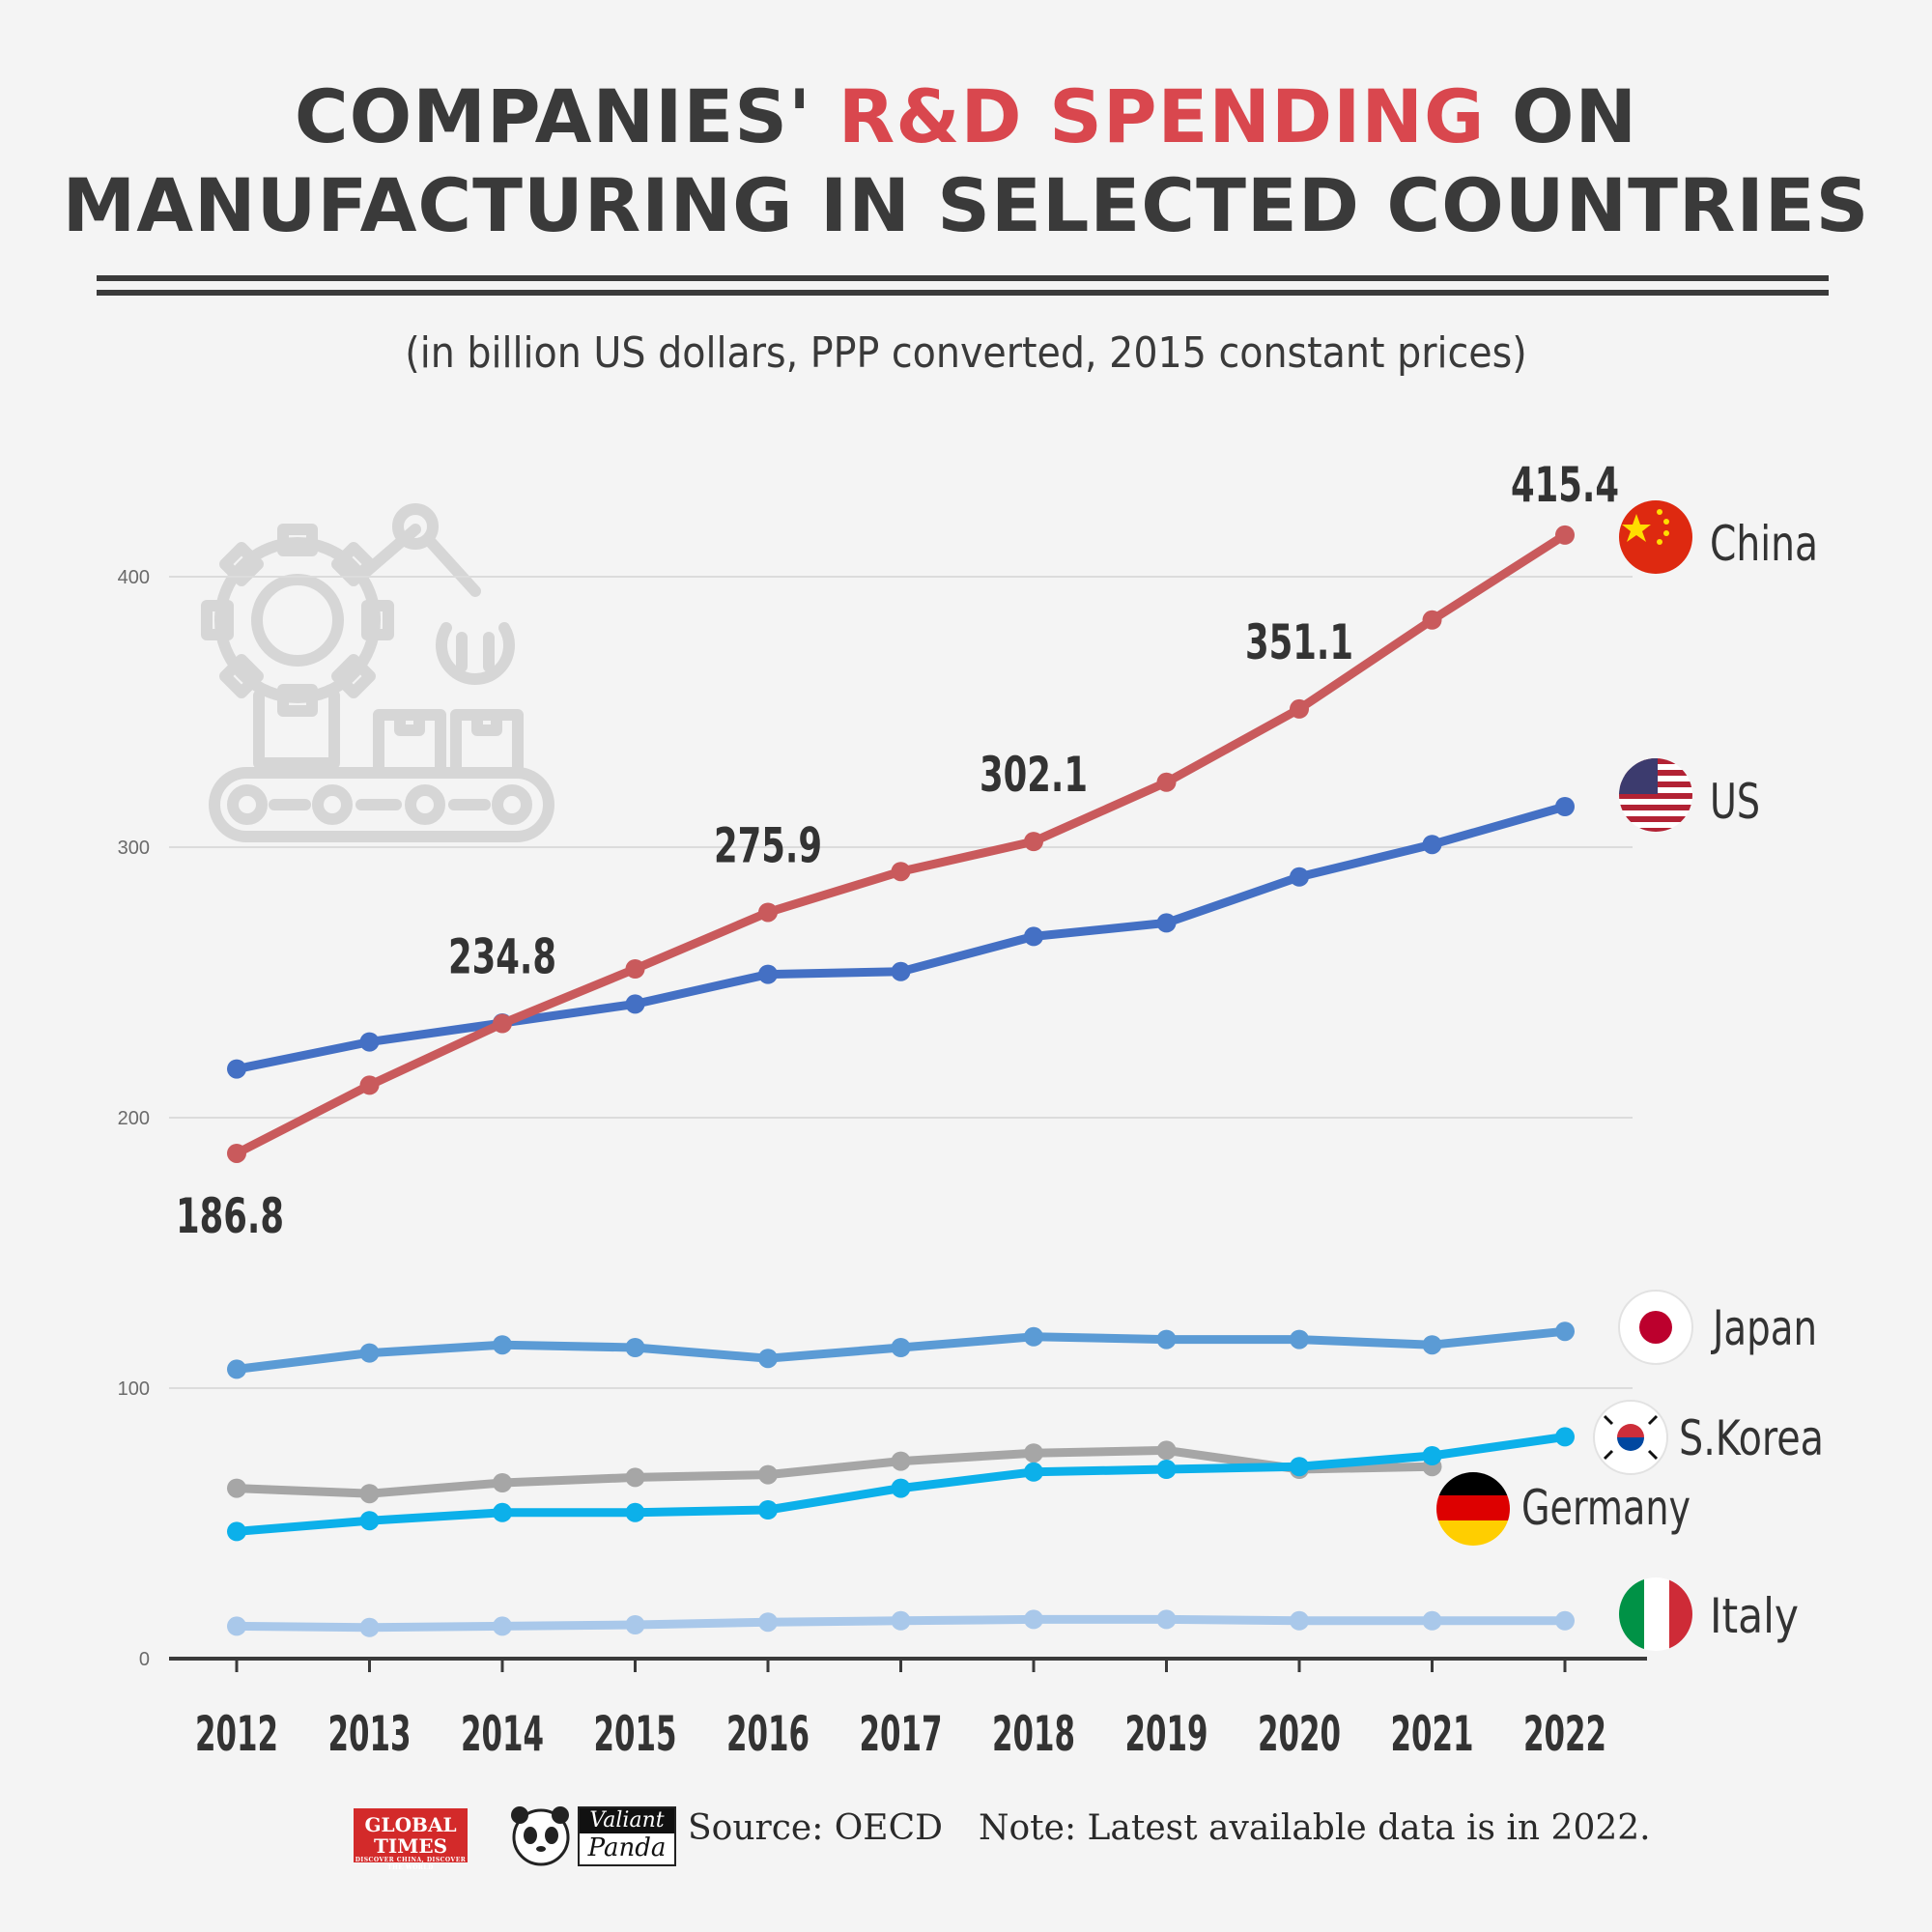 The width and height of the screenshot is (1932, 1932). Describe the element at coordinates (369, 1521) in the screenshot. I see `data-point-skorea-2013` at that location.